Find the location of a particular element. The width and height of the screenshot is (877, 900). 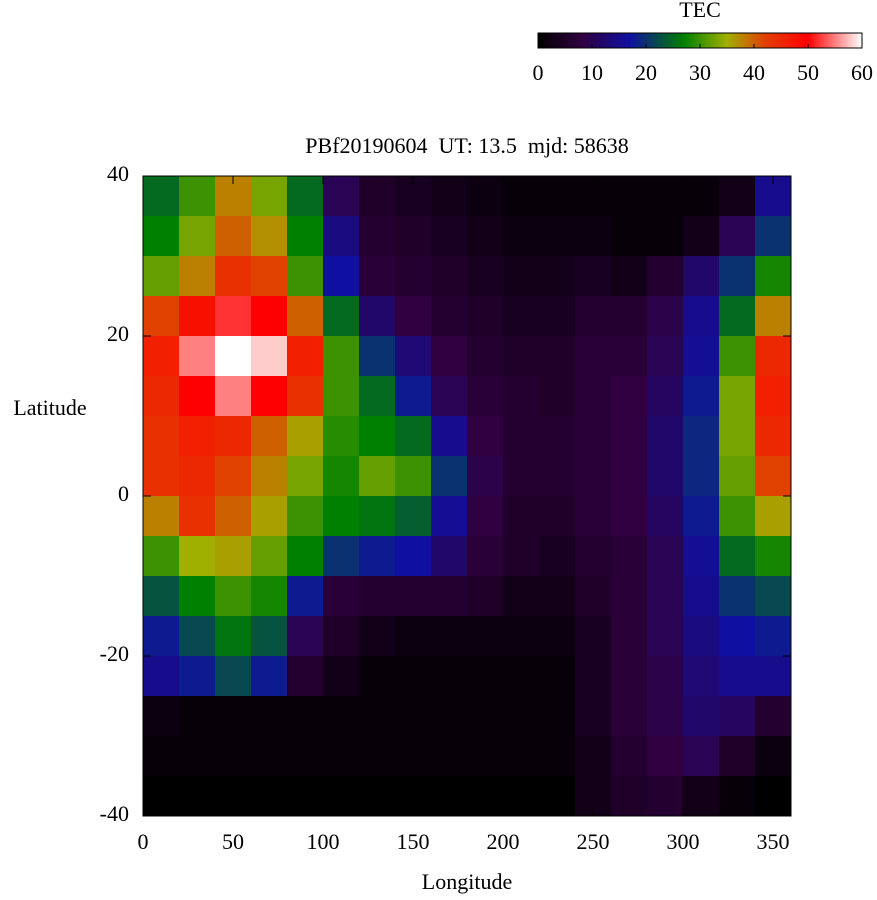

x-tick-label: 200 is located at coordinates (503, 841).